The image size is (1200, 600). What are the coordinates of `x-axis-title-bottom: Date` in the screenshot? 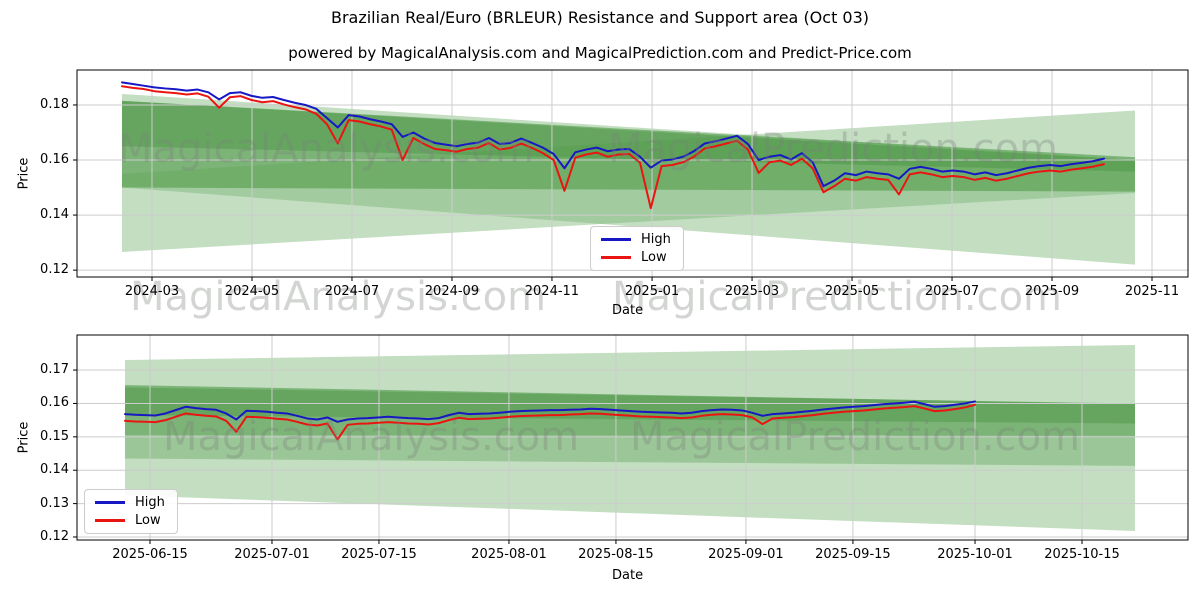 It's located at (628, 575).